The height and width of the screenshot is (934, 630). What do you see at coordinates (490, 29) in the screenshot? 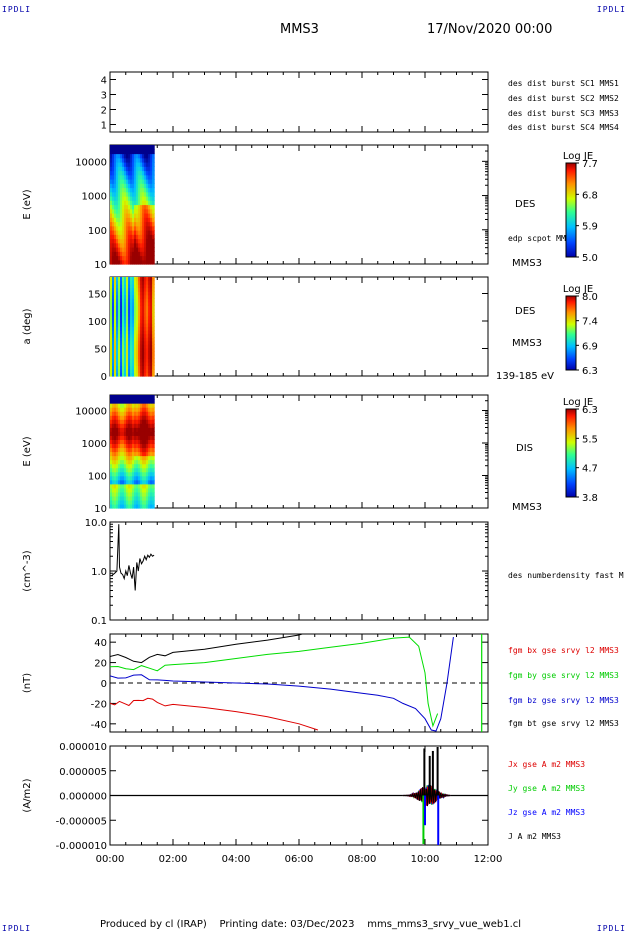
I see `date-title: 17/Nov/2020 00:00` at bounding box center [490, 29].